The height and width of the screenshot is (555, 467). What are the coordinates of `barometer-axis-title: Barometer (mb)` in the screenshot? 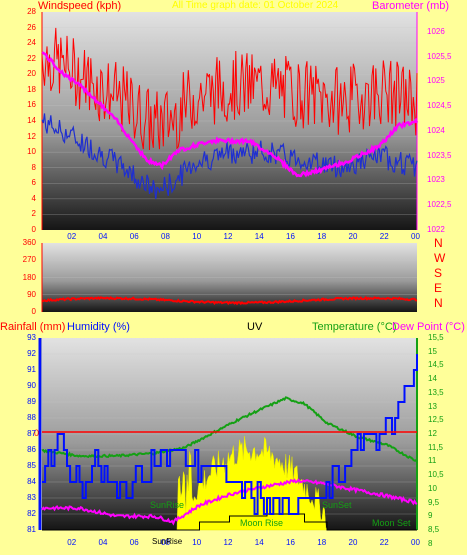 It's located at (411, 6).